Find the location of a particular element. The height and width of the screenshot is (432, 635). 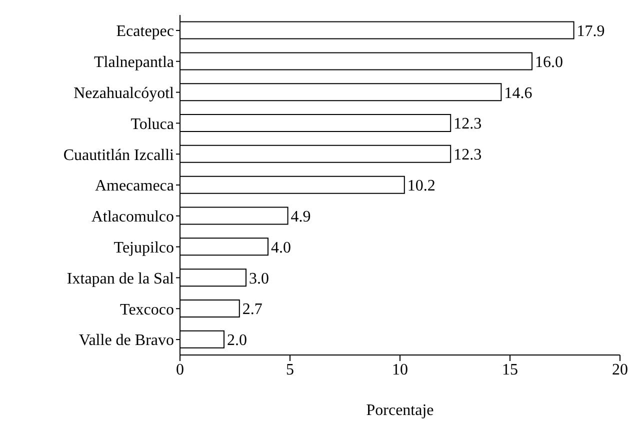

y-tick-label: Tlalnepantla is located at coordinates (134, 63).